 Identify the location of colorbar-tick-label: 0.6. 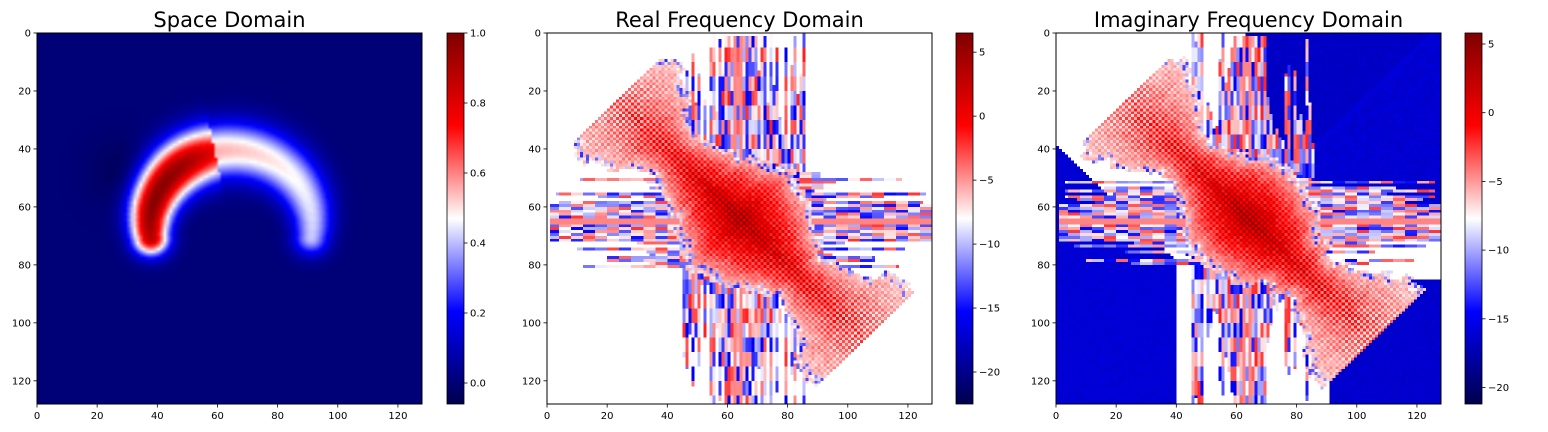
(478, 174).